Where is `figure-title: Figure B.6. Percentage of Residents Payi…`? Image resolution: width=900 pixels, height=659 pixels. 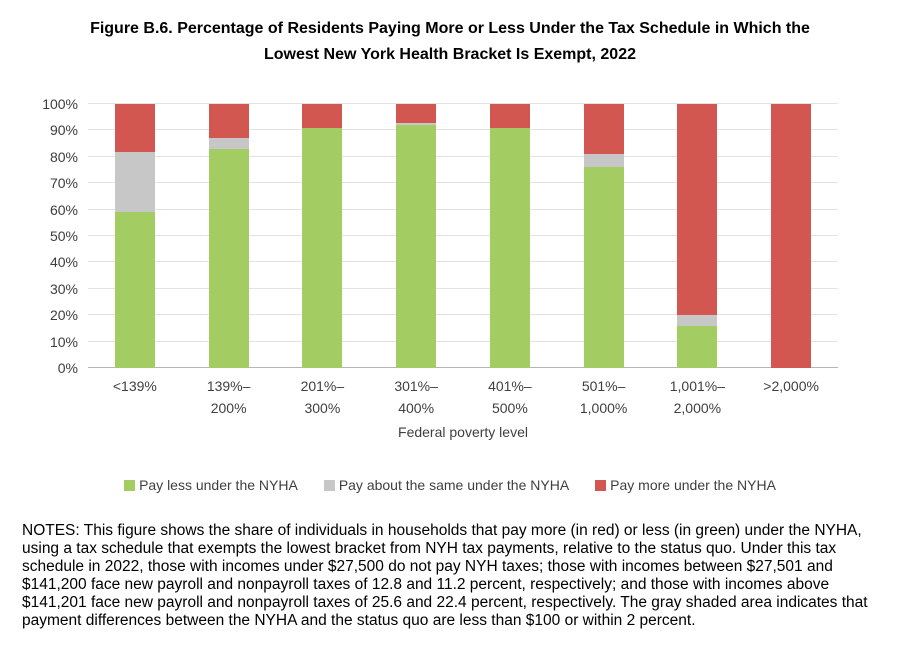 figure-title: Figure B.6. Percentage of Residents Payi… is located at coordinates (450, 41).